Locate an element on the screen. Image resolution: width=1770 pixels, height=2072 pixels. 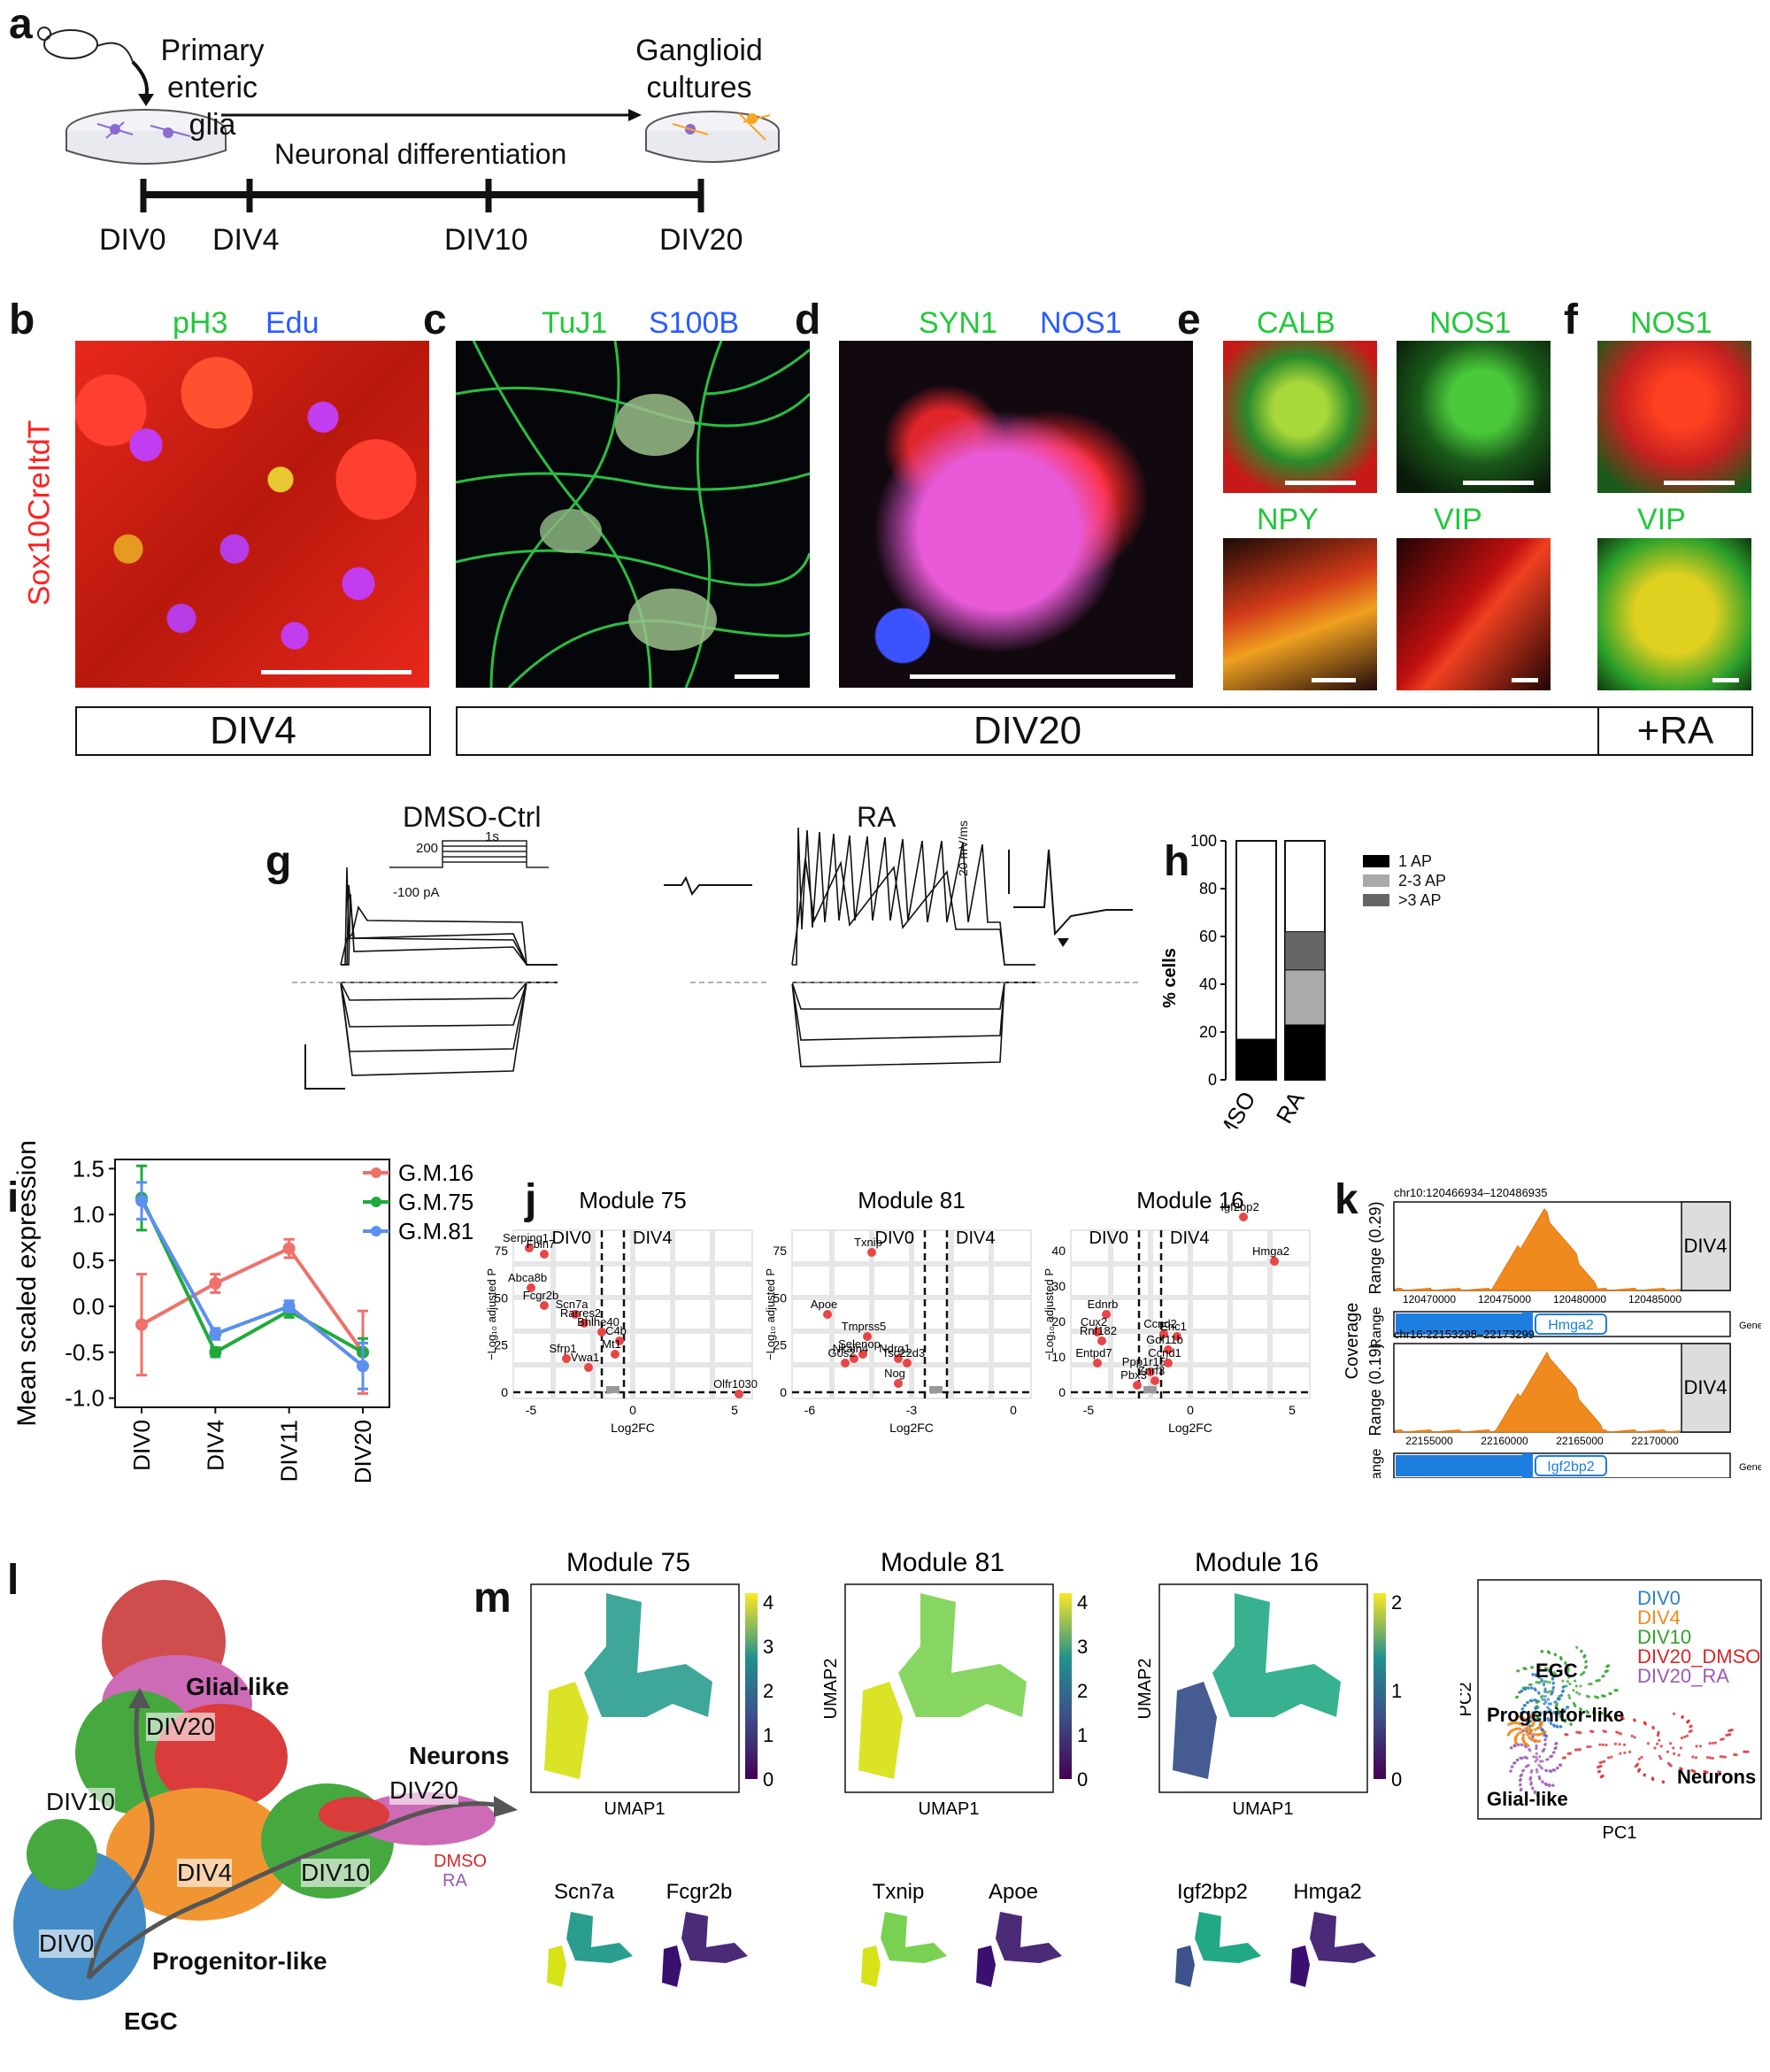
umap-feature-module75: Module 75 UMAP1 UMAP2 4 3 2 1 0 Scn7a Fcgr2b is located at coordinates (647, 1767).